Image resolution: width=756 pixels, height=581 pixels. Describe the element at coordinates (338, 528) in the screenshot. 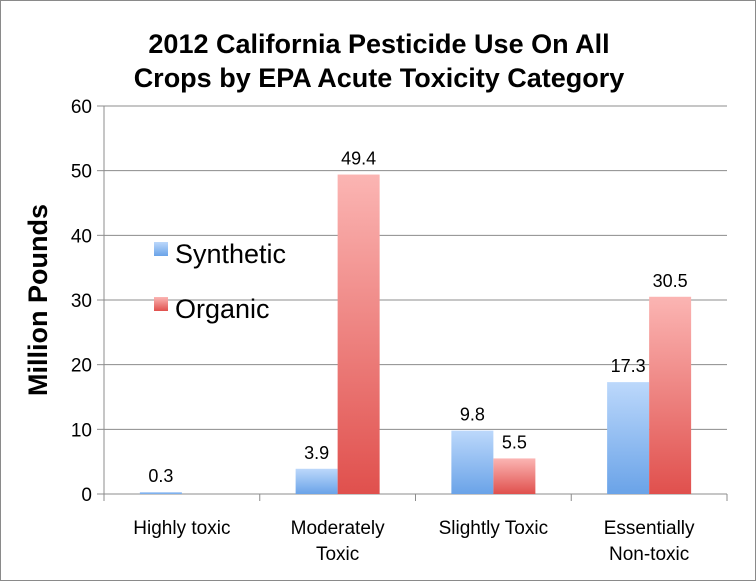

I see `x-category-label: Moderately` at that location.